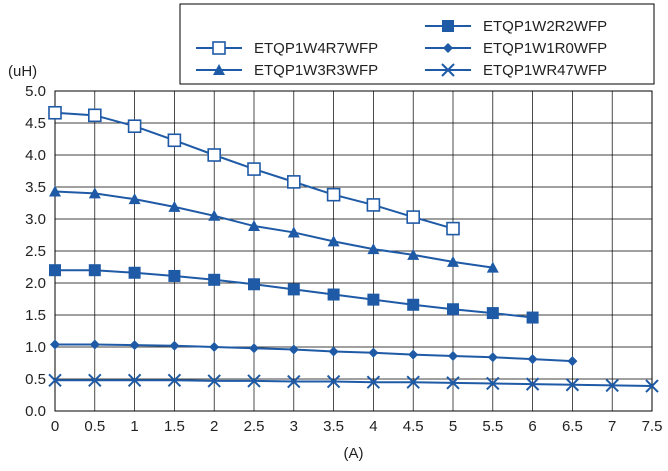  Describe the element at coordinates (35, 411) in the screenshot. I see `y-tick-label: 0.0` at that location.